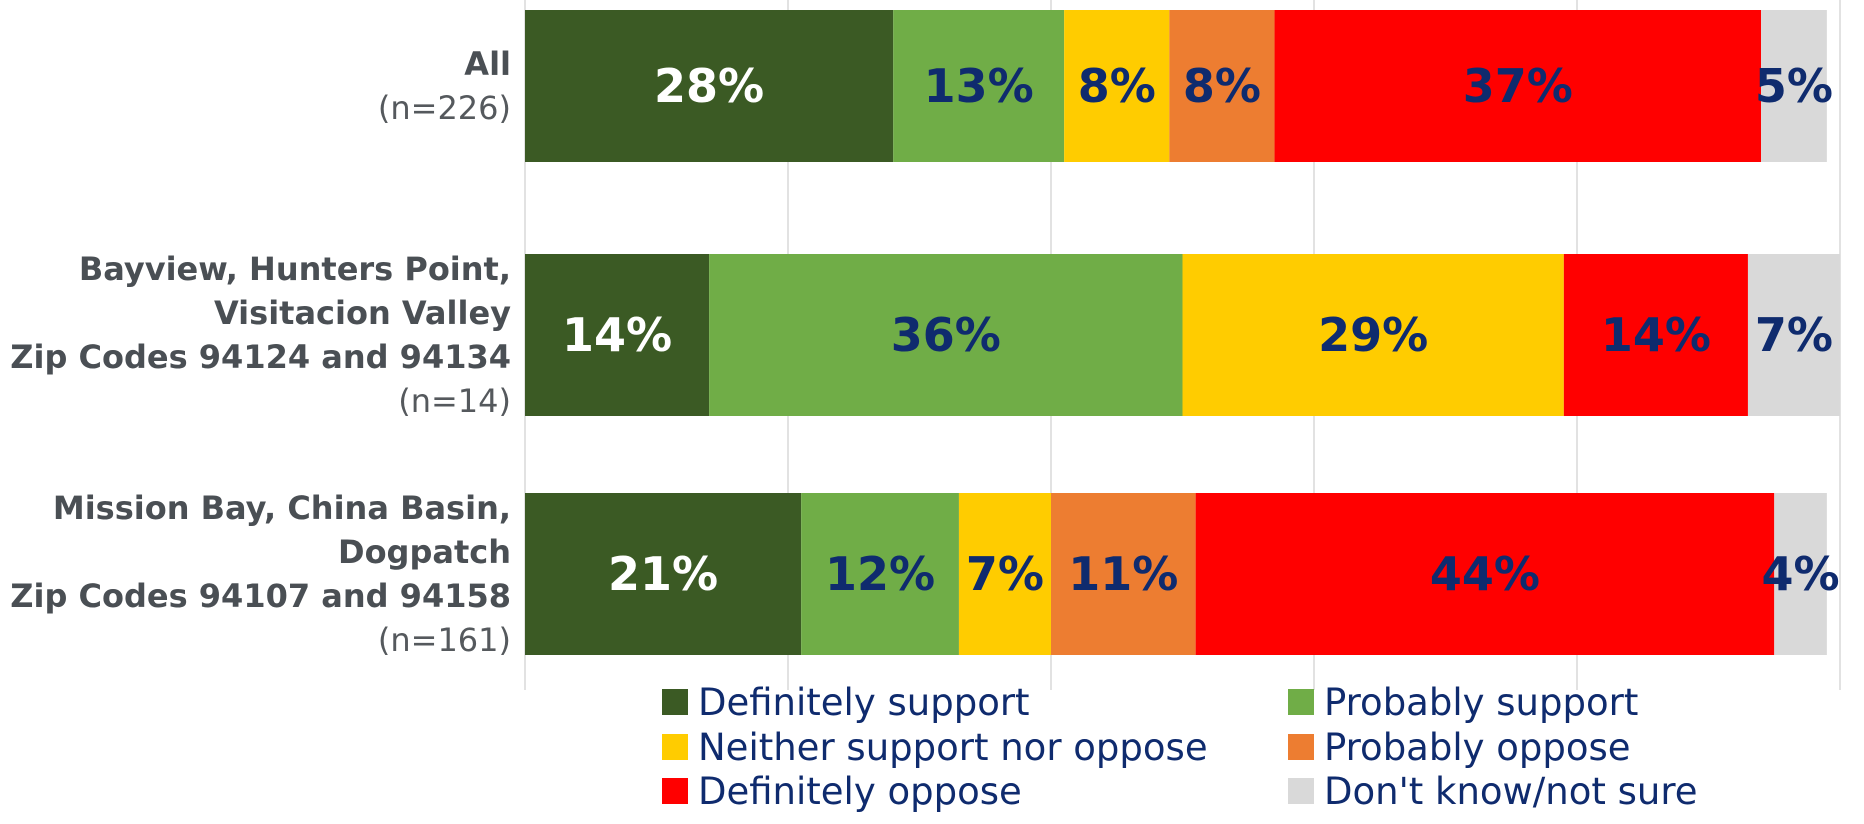  I want to click on legend-label: Probably oppose, so click(1477, 747).